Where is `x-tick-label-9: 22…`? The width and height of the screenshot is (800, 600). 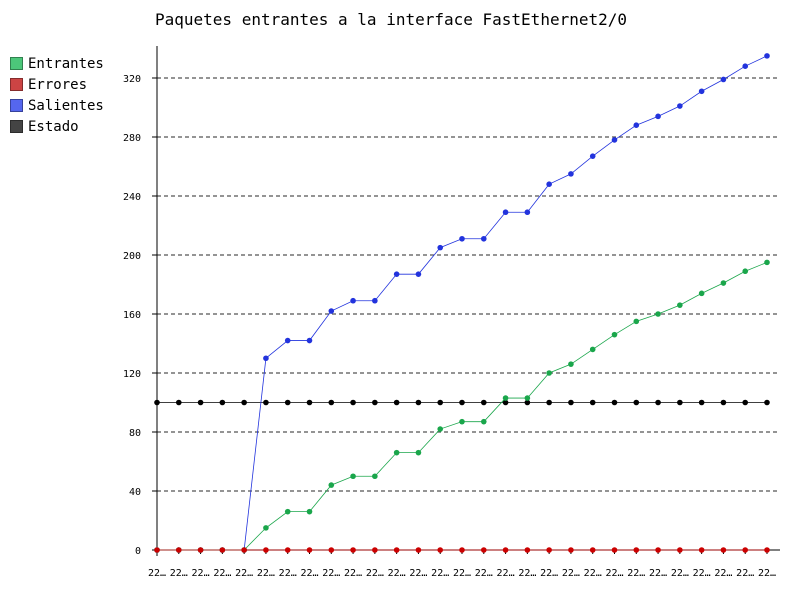
x-tick-label-9: 22… is located at coordinates (353, 573).